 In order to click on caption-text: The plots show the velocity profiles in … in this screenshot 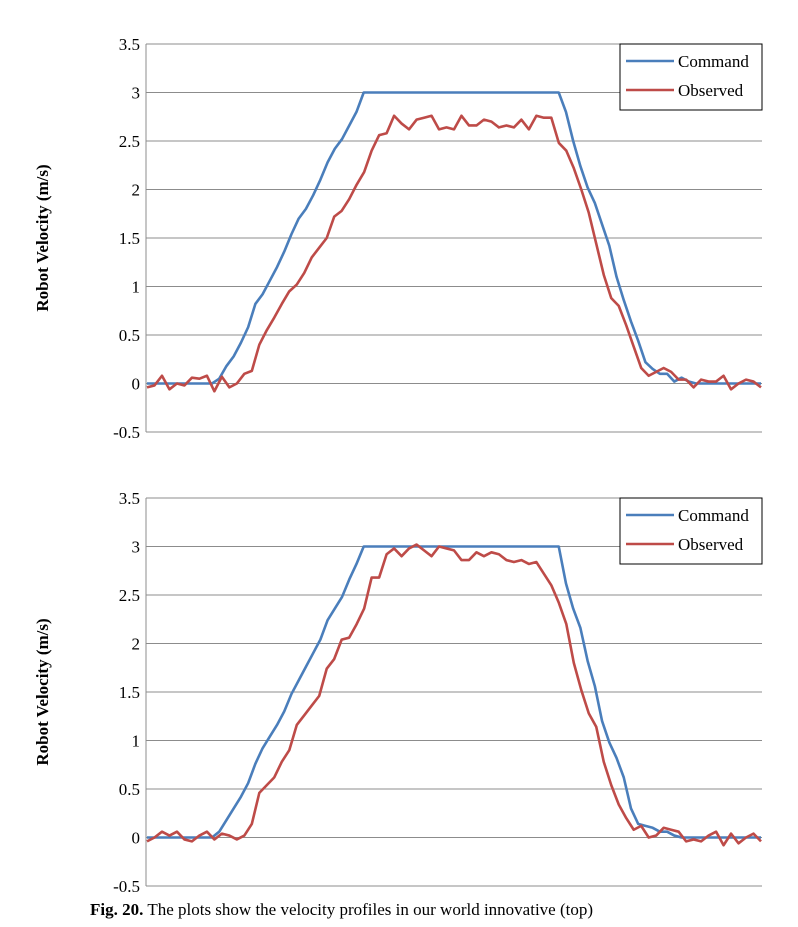, I will do `click(370, 909)`.